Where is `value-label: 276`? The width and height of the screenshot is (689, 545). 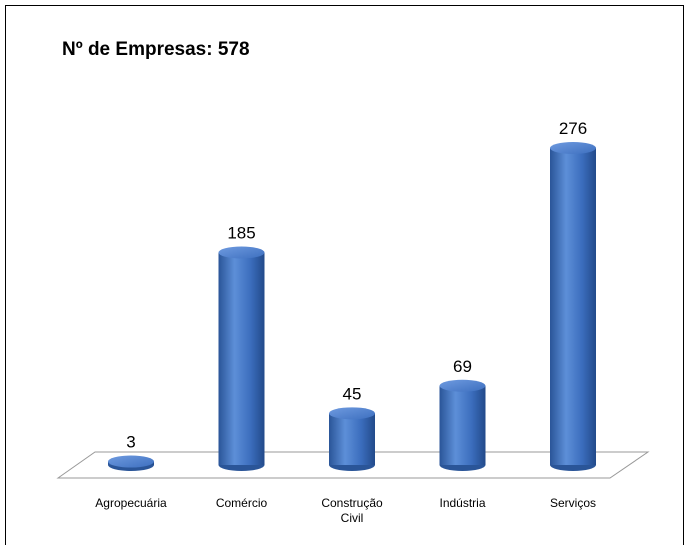
value-label: 276 is located at coordinates (573, 128).